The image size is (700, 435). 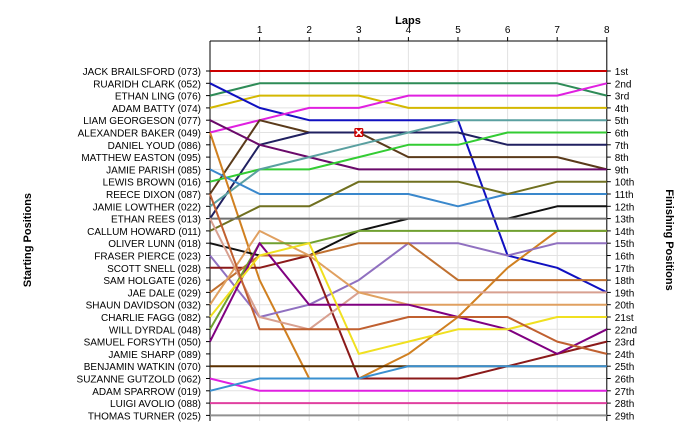 What do you see at coordinates (622, 109) in the screenshot?
I see `finishing-label: 4th` at bounding box center [622, 109].